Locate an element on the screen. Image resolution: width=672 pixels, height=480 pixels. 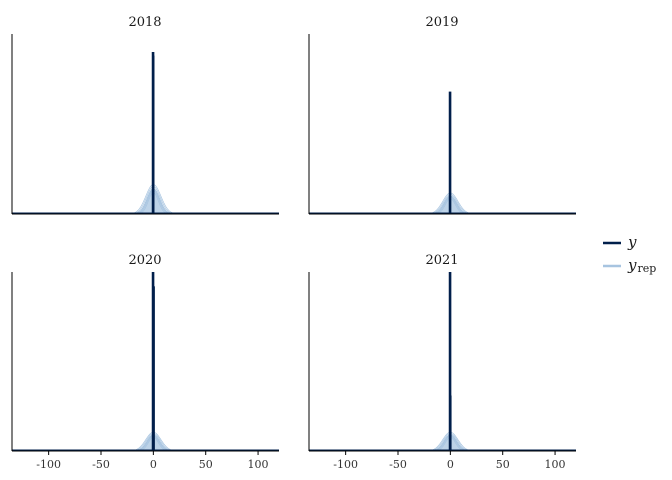
facet-title: 2020 is located at coordinates (144, 260).